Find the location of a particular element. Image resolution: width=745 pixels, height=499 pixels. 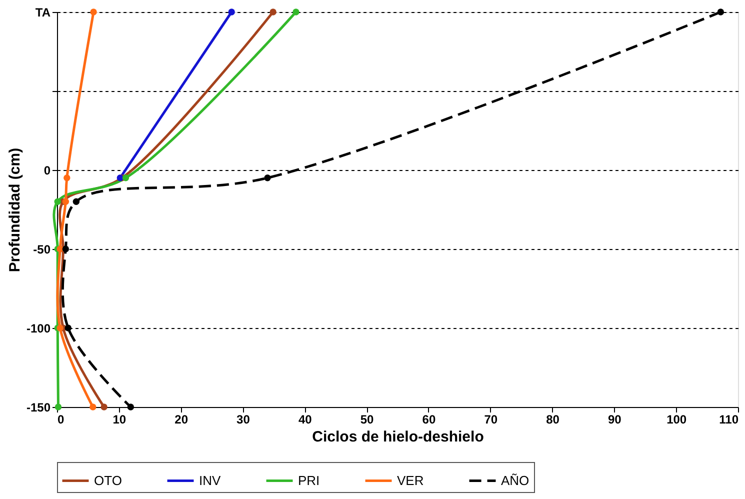

x-axis-title: Ciclos de hielo-deshielo is located at coordinates (398, 437).